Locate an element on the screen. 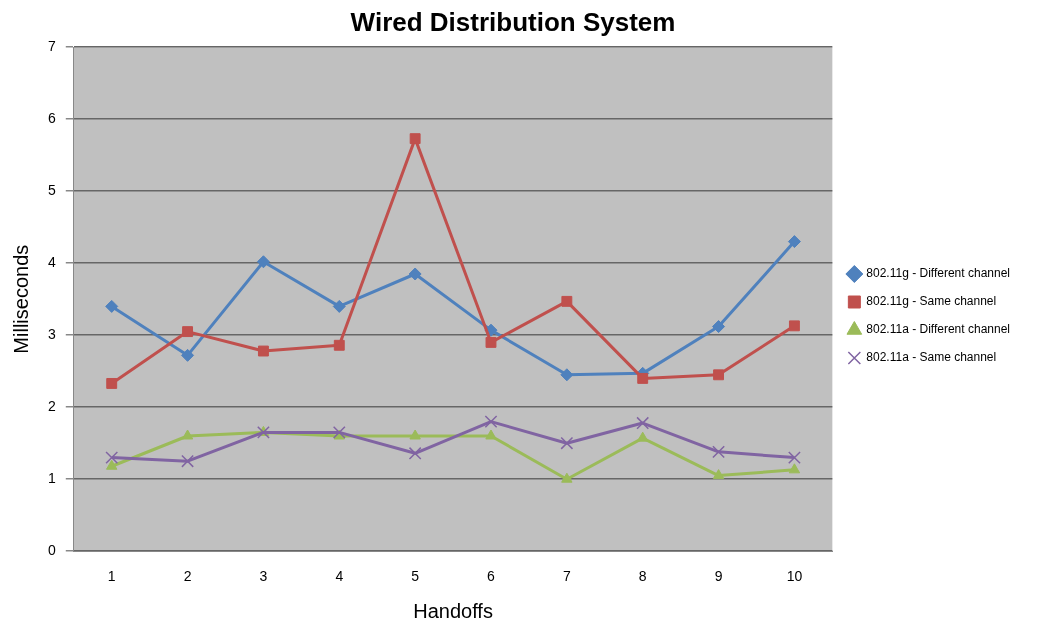 This screenshot has height=634, width=1040. y-tick-label: 1 is located at coordinates (51, 478).